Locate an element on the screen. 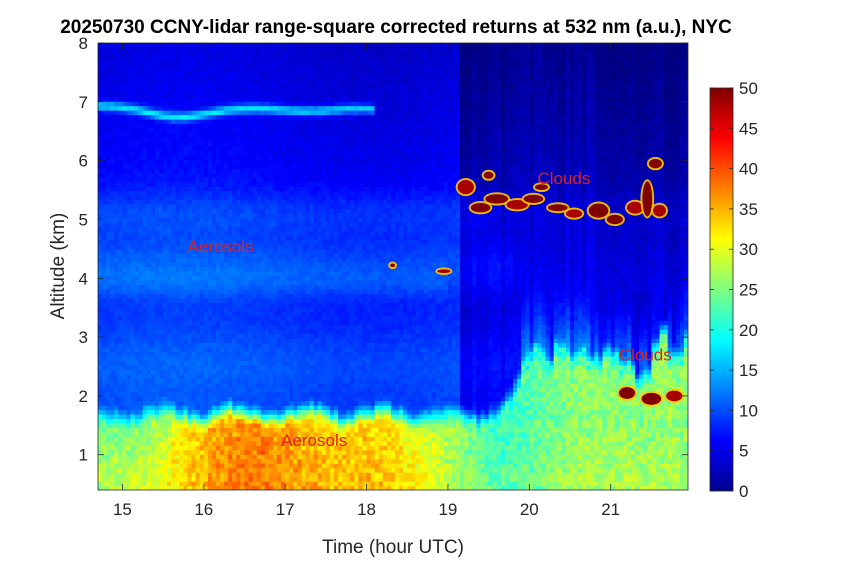  y-tick-label: 8 is located at coordinates (83, 43).